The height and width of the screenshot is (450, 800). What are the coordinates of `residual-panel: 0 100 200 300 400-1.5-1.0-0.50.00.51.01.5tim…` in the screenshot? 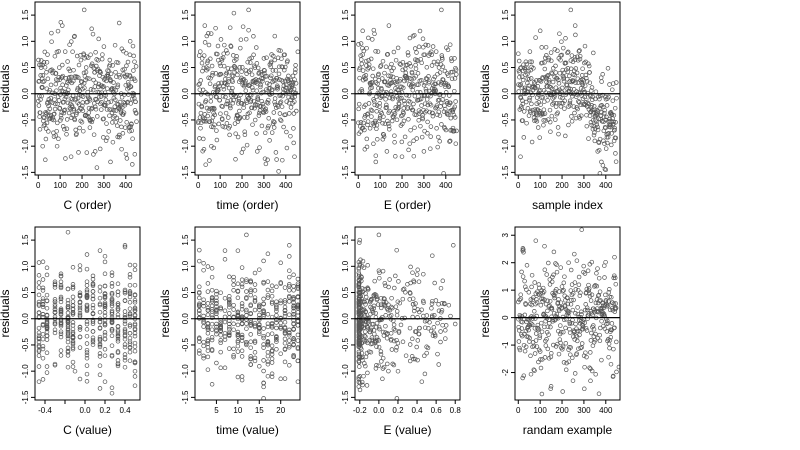 It's located at (229, 106).